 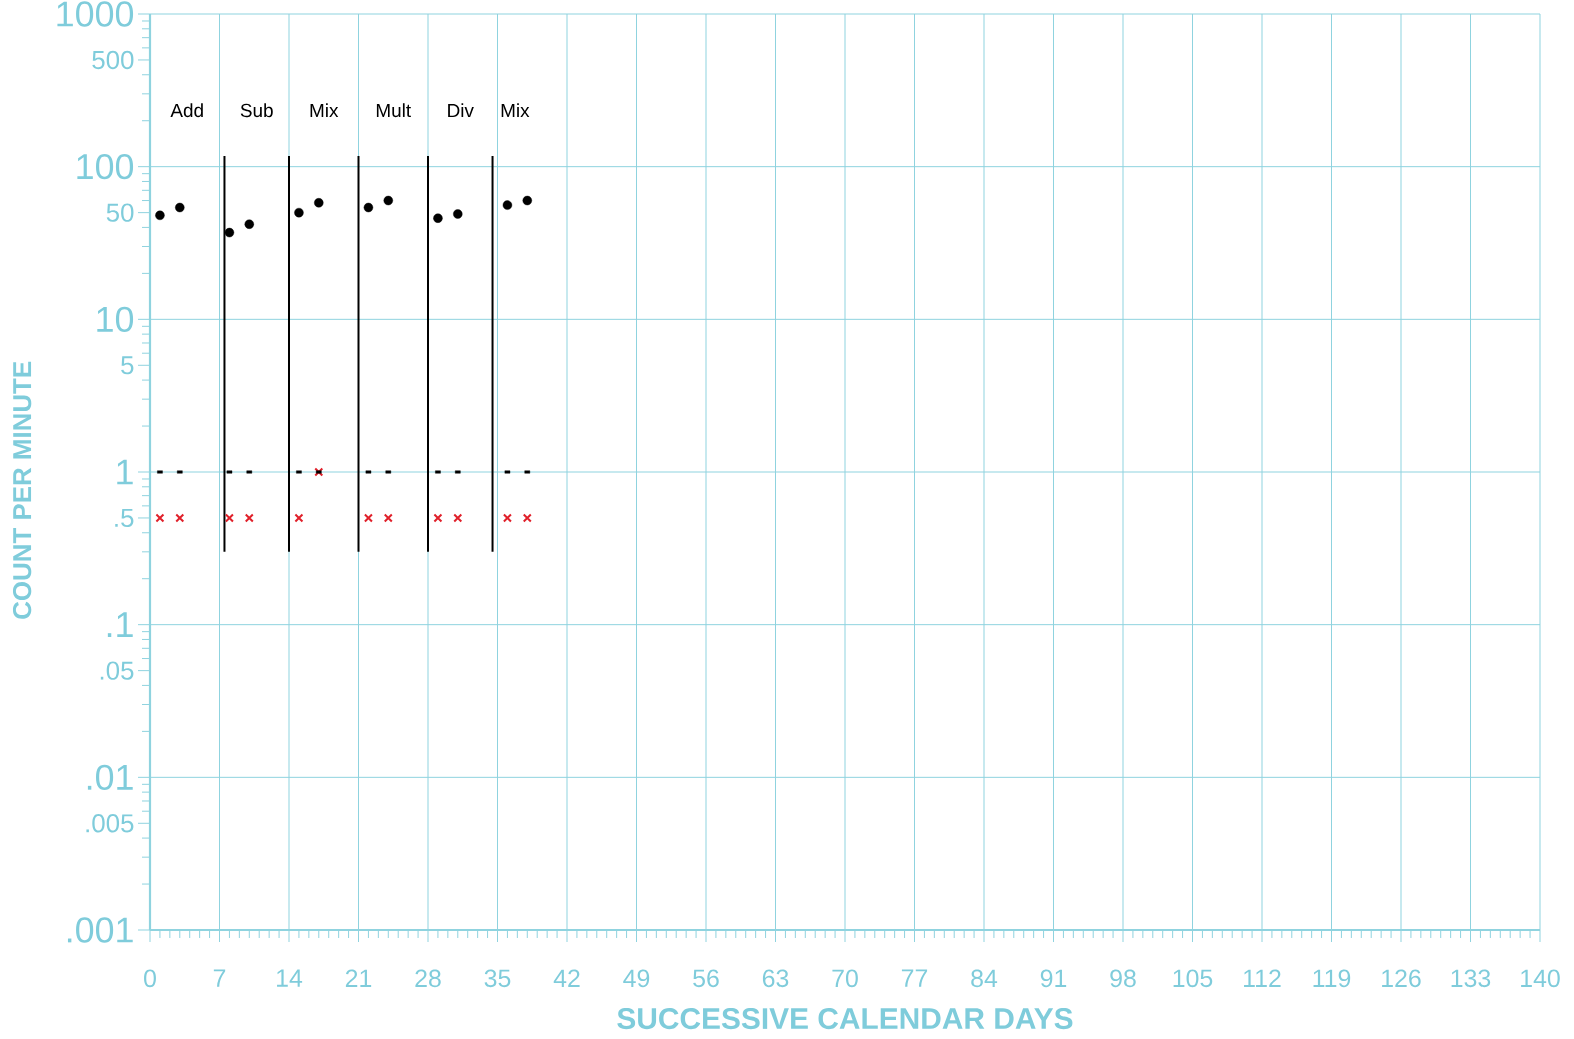 What do you see at coordinates (113, 60) in the screenshot?
I see `y-tick-label: 500` at bounding box center [113, 60].